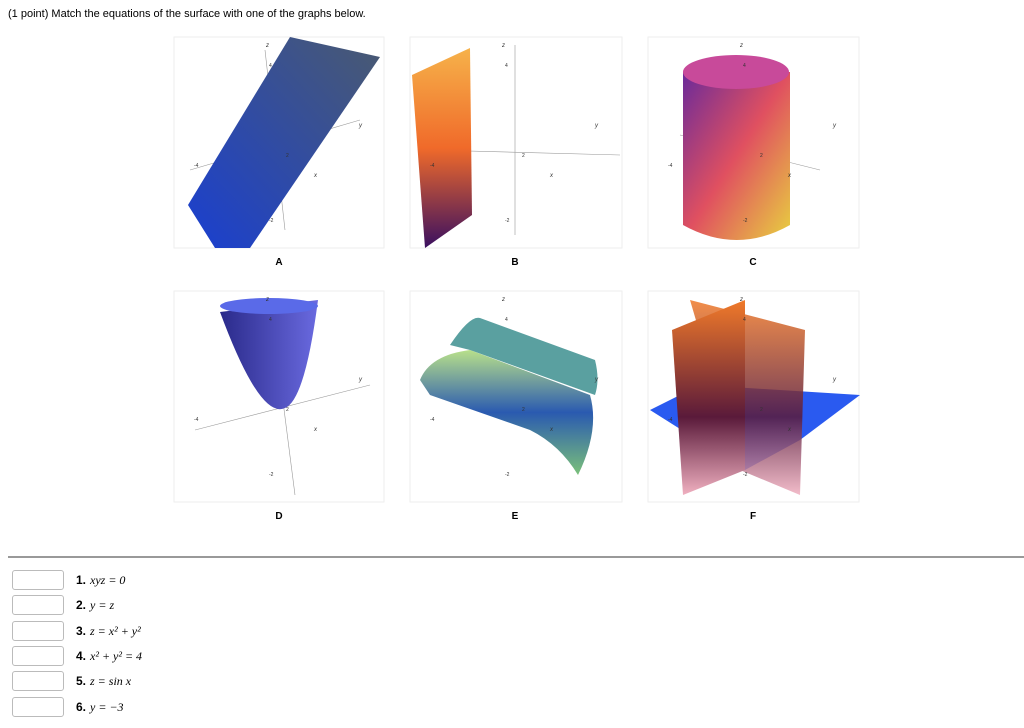  I want to click on equation-number: 4., so click(81, 656).